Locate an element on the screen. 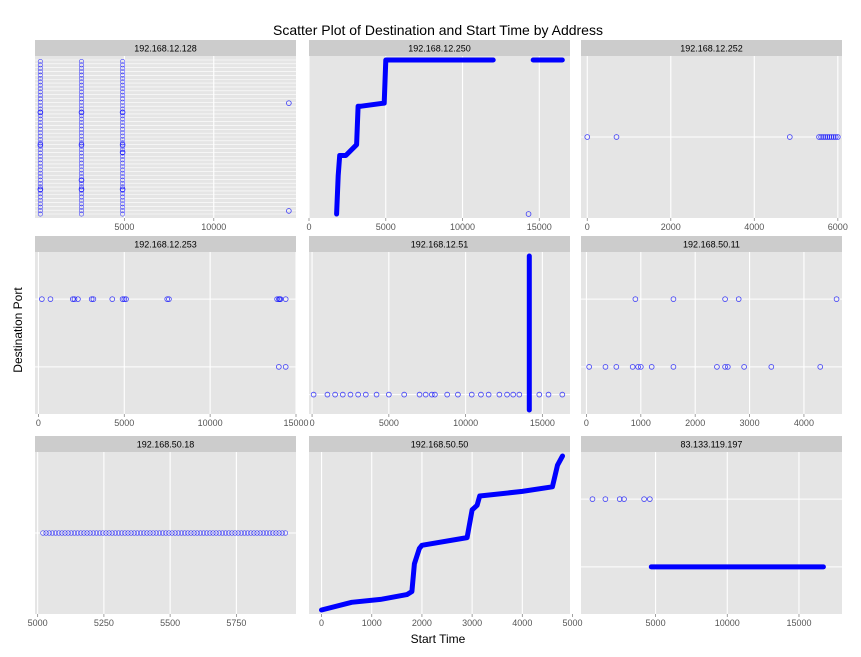 Image resolution: width=861 pixels, height=657 pixels. facet-strip-label: 192.168.12.253 is located at coordinates (165, 245).